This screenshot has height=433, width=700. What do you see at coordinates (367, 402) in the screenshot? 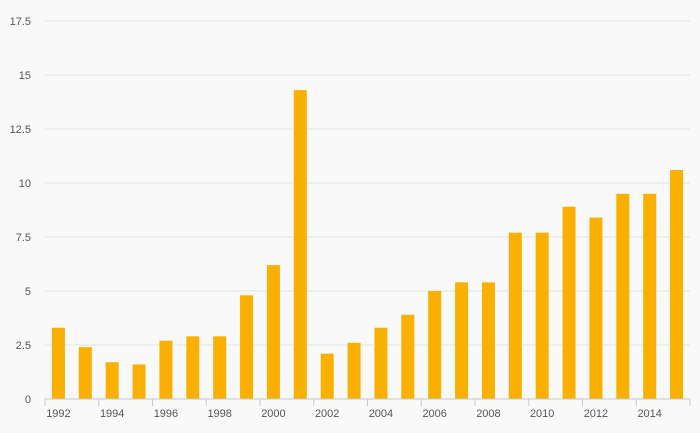
I see `x-axis` at bounding box center [367, 402].